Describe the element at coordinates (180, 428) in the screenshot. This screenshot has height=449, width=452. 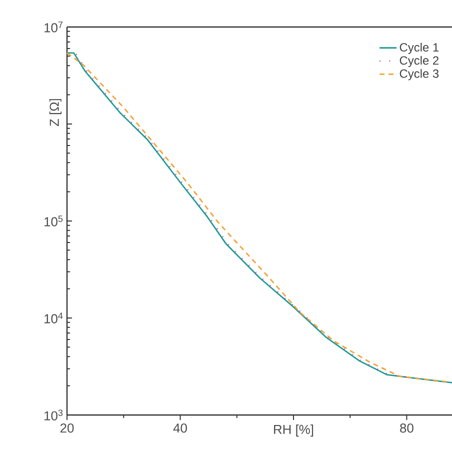
I see `x-tick-label: 40` at that location.